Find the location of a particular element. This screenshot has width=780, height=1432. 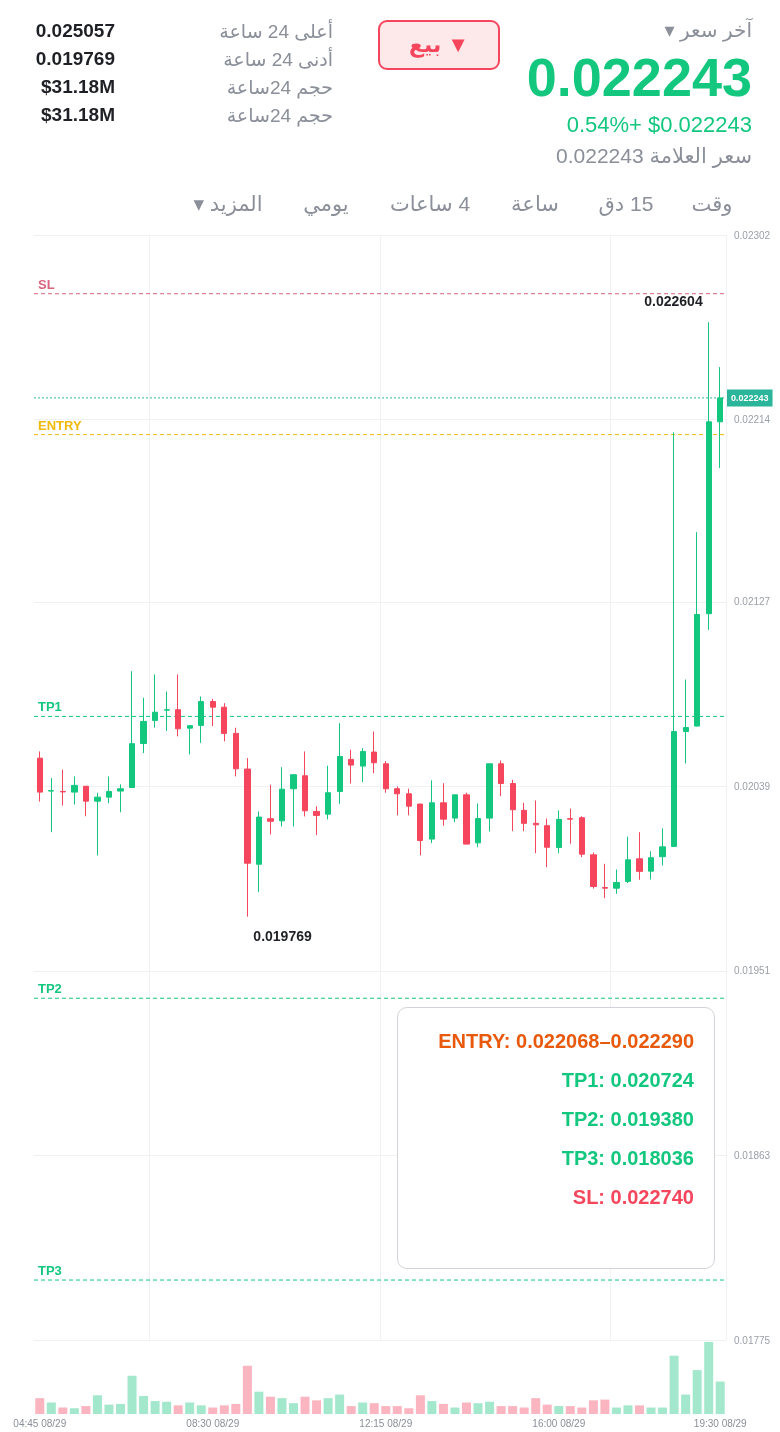

text: وقت is located at coordinates (712, 204).